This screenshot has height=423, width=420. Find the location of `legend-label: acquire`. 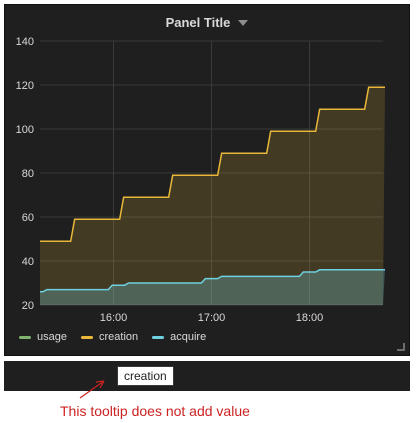

legend-label: acquire is located at coordinates (188, 337).